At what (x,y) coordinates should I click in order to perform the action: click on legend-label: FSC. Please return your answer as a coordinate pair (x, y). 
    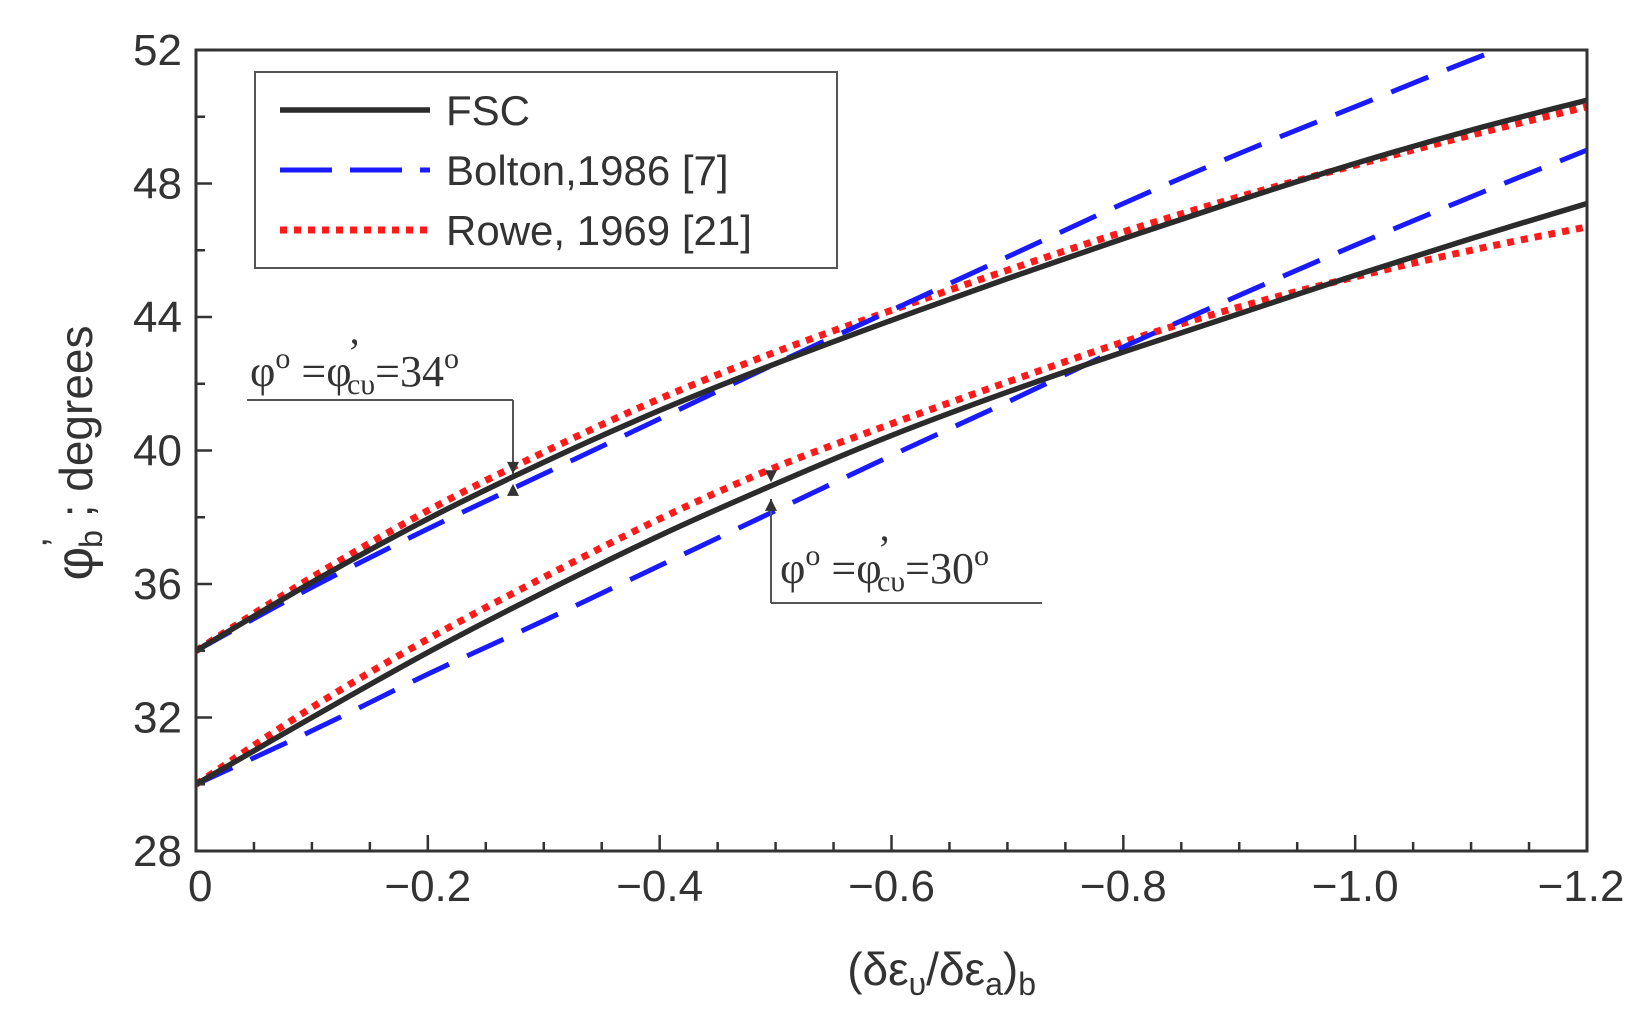
    Looking at the image, I should click on (488, 110).